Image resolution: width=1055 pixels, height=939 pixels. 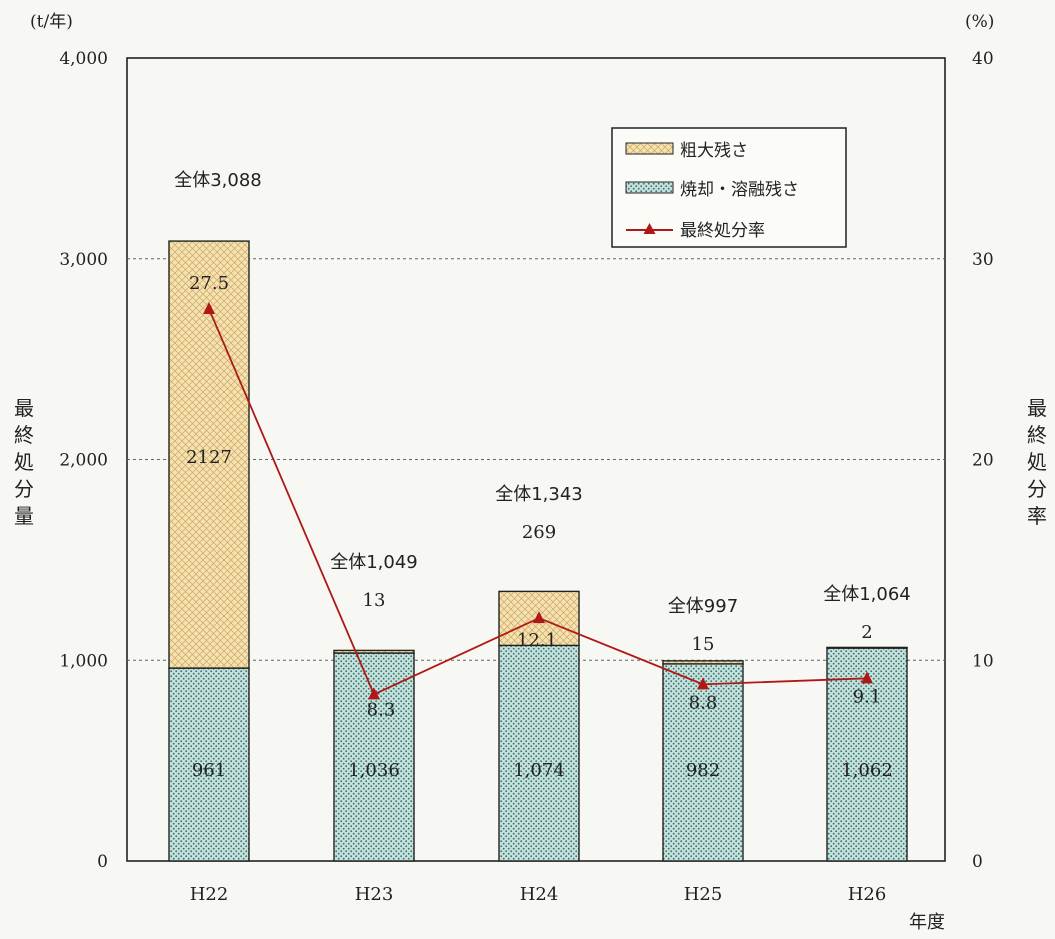 I want to click on bar-value-label-coarse: 15, so click(x=703, y=644).